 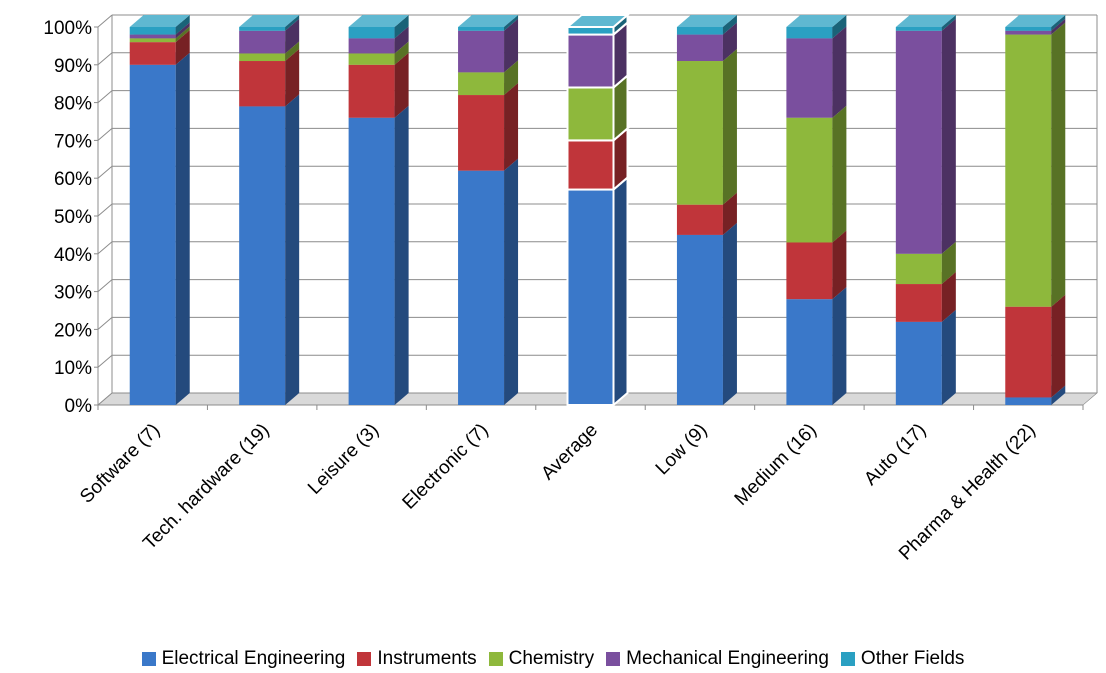 I want to click on y-tick-label: 80%, so click(x=73, y=104).